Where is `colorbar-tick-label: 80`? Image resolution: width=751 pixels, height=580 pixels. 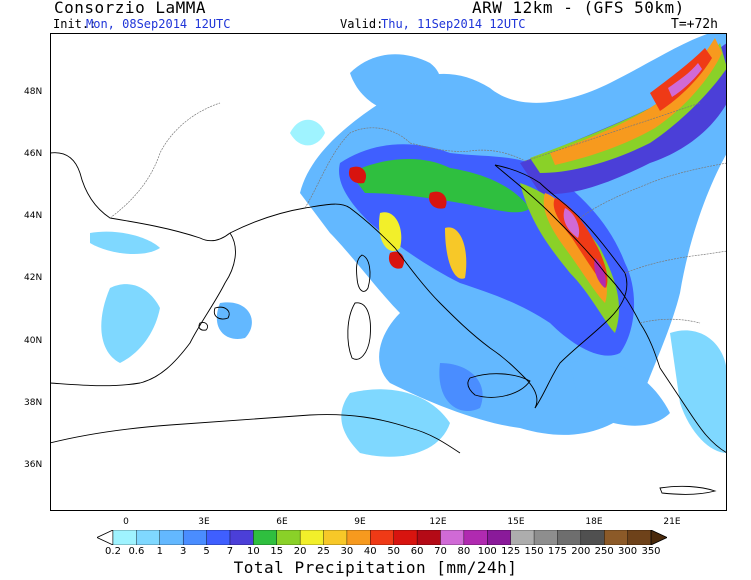
colorbar-tick-label: 80 is located at coordinates (464, 551).